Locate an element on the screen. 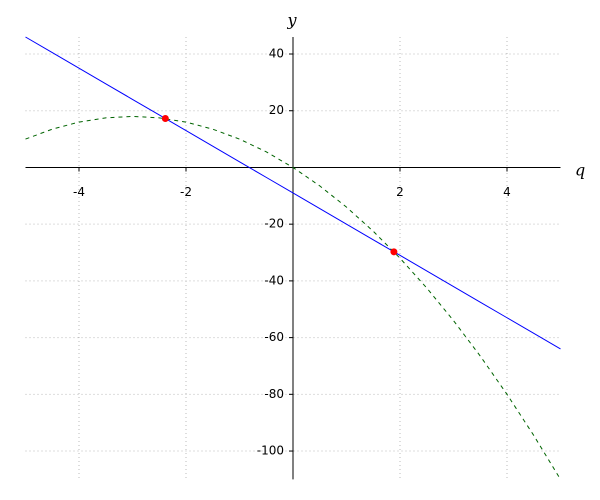 This screenshot has width=600, height=500. y-tick-label: -60 is located at coordinates (274, 337).